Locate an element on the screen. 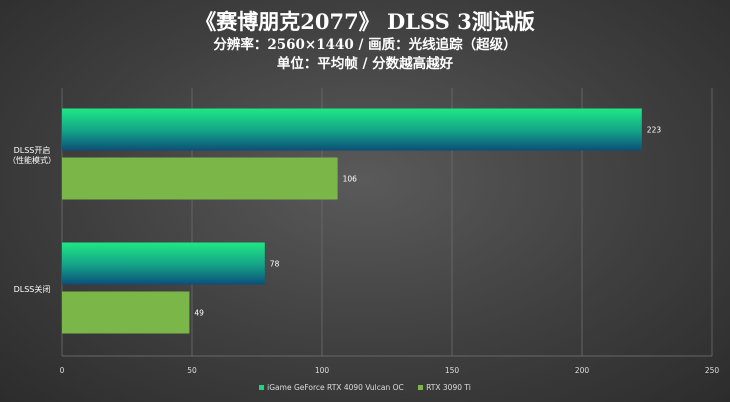  bar-rtx3090ti-cat1 is located at coordinates (126, 312).